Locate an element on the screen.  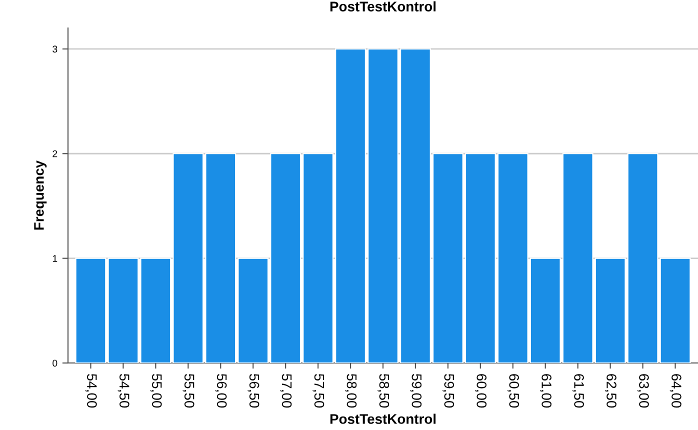
x-tick-label: 55,00 is located at coordinates (156, 391).